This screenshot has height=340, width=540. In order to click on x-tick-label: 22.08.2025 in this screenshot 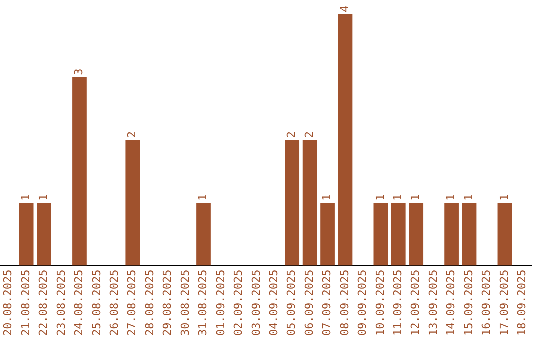, I will do `click(43, 303)`.